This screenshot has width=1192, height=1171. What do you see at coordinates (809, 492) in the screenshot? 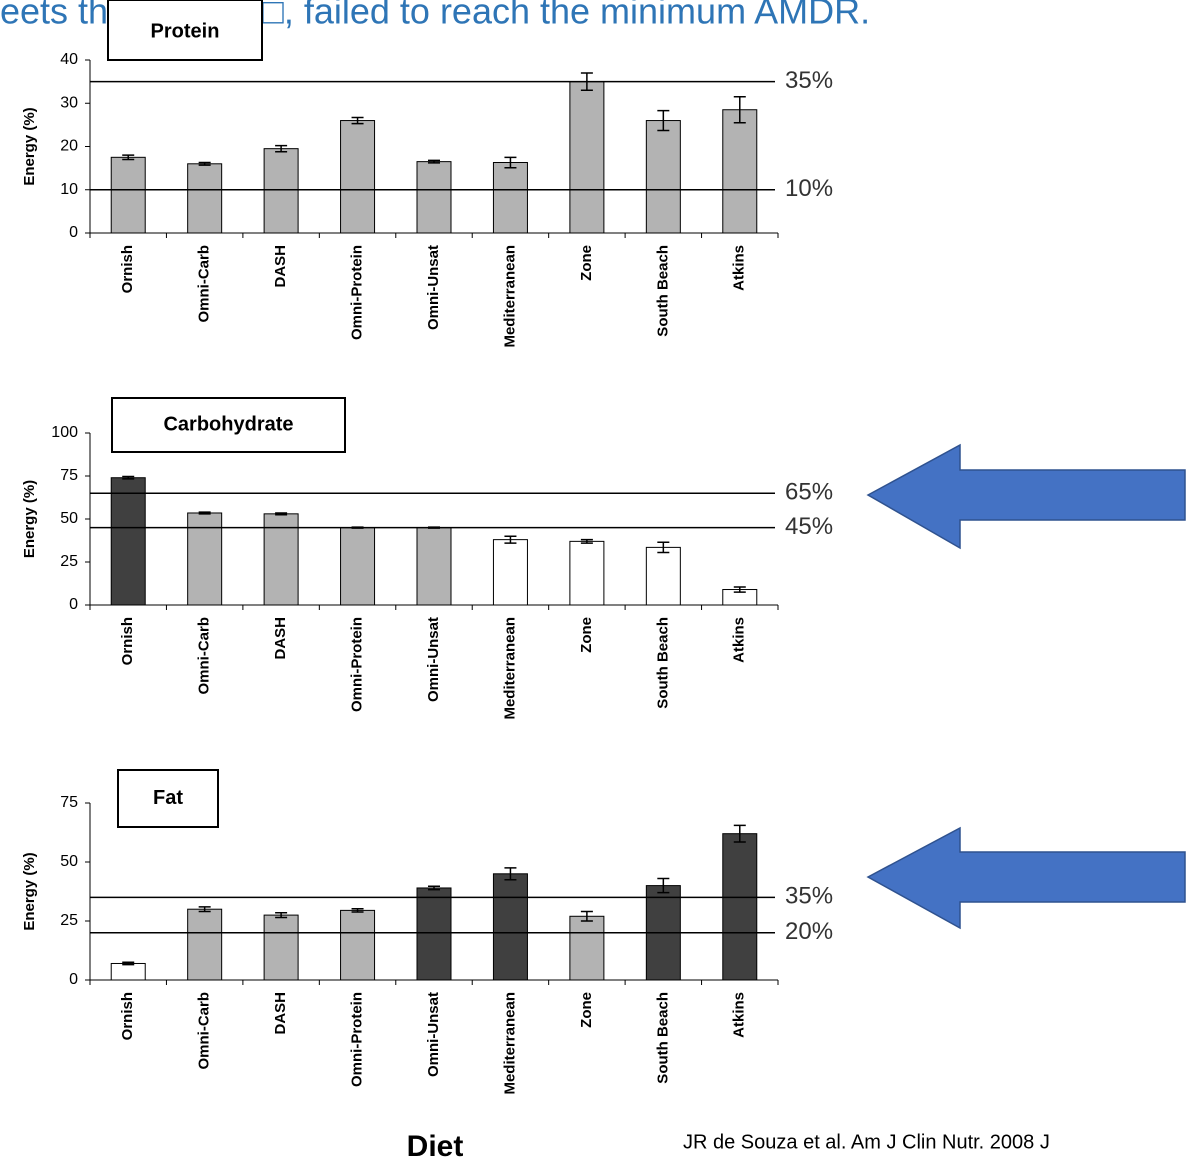
I see `reference-label: 65%` at bounding box center [809, 492].